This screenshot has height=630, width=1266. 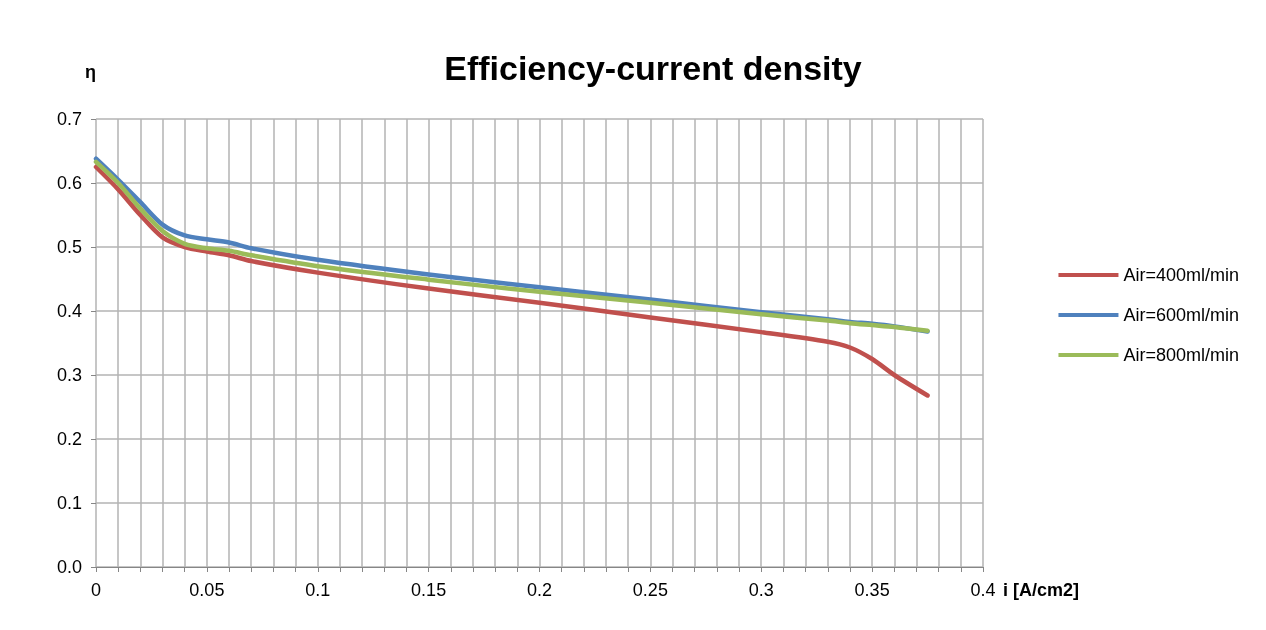 I want to click on x-tick-label: 0.2, so click(x=539, y=590).